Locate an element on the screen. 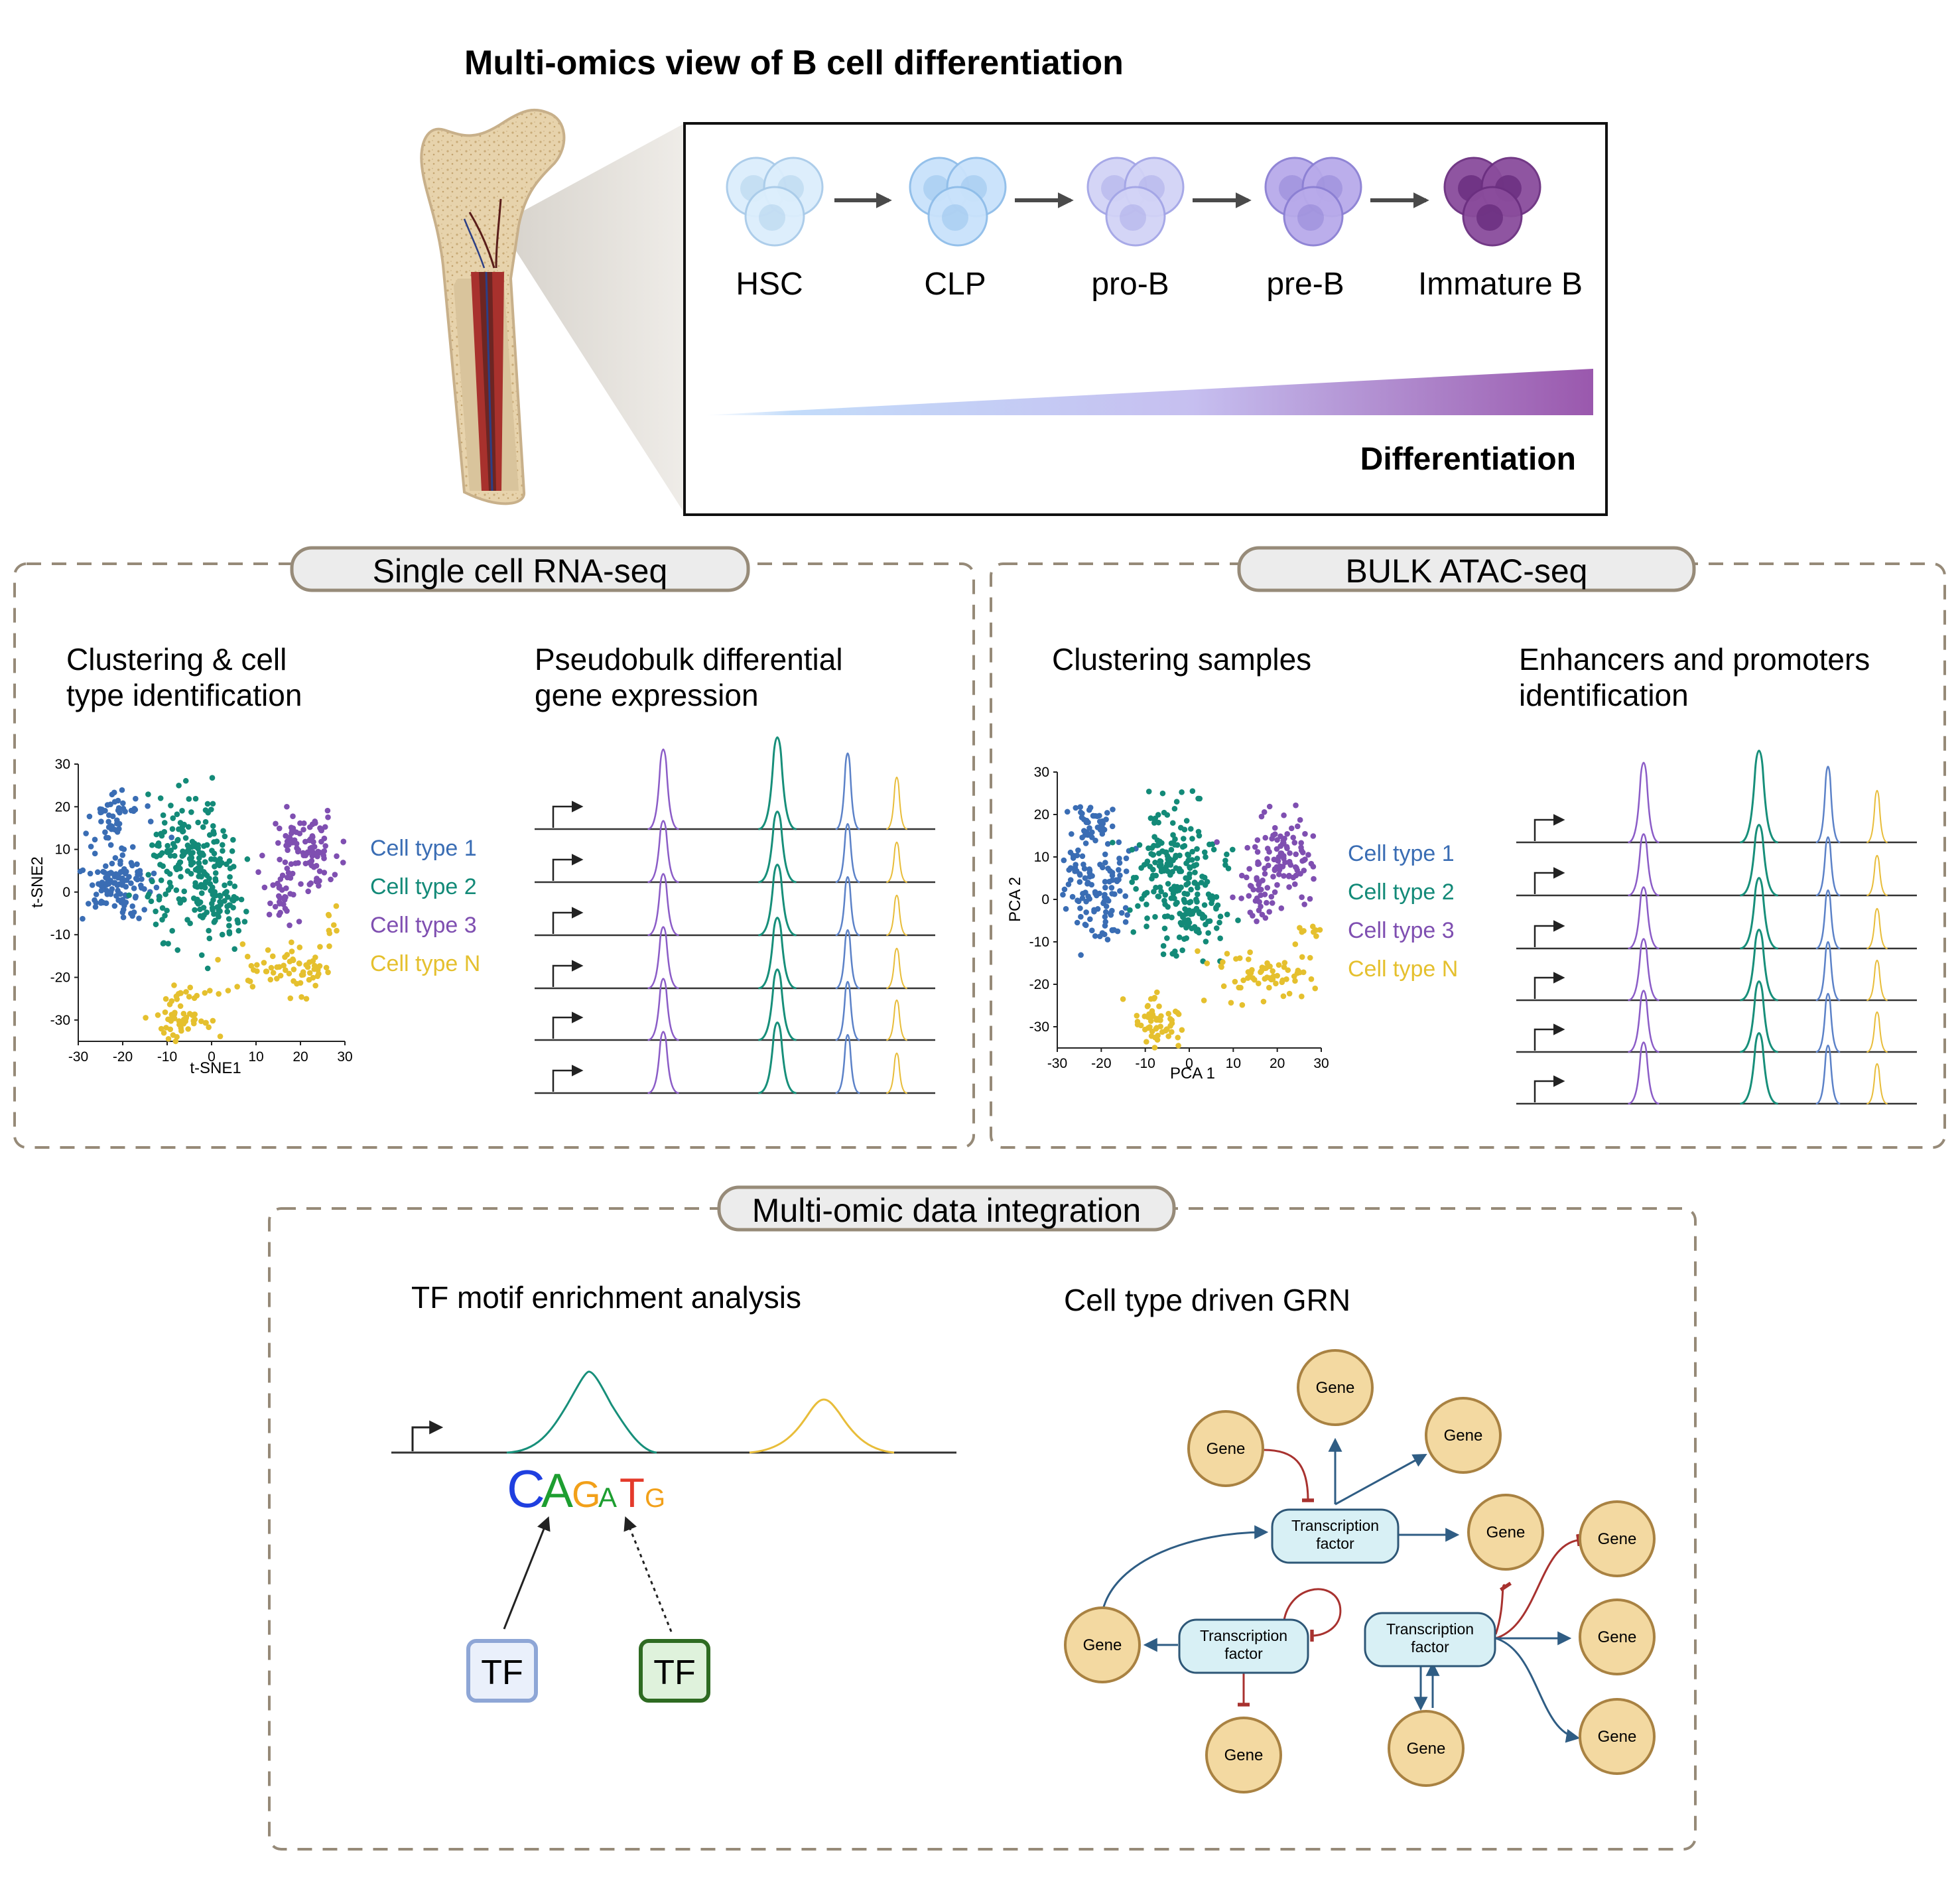 The image size is (1960, 1891). scrna-panel1-title-line1: Clustering & cell is located at coordinates (177, 660).